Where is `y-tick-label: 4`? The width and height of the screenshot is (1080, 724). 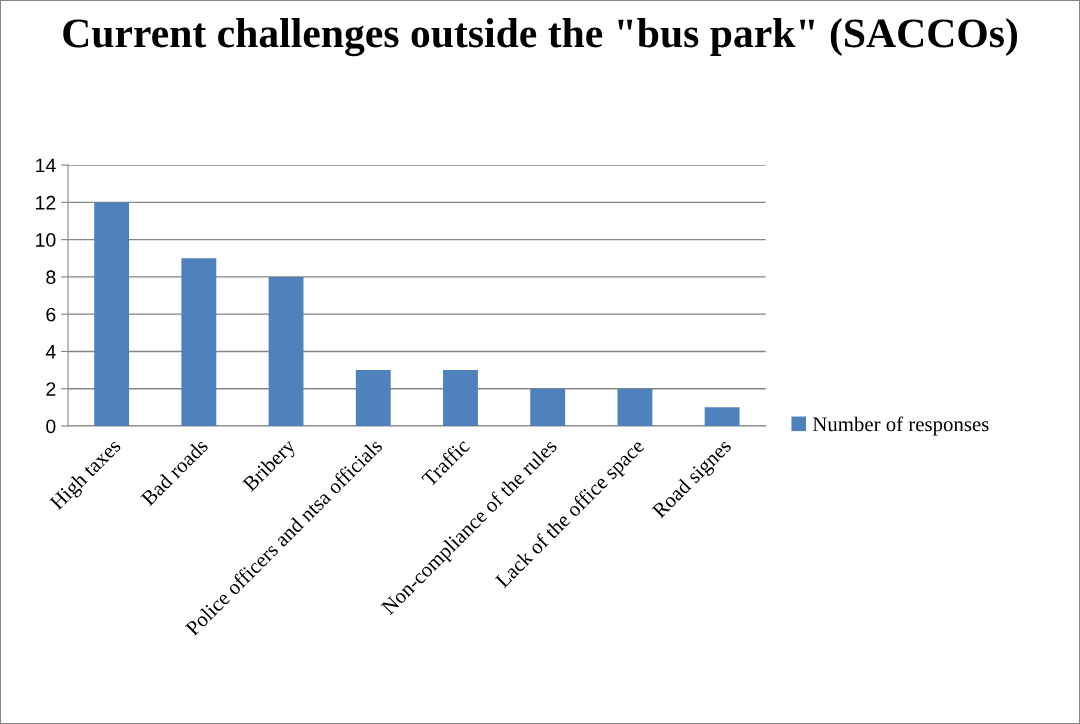
y-tick-label: 4 is located at coordinates (50, 352).